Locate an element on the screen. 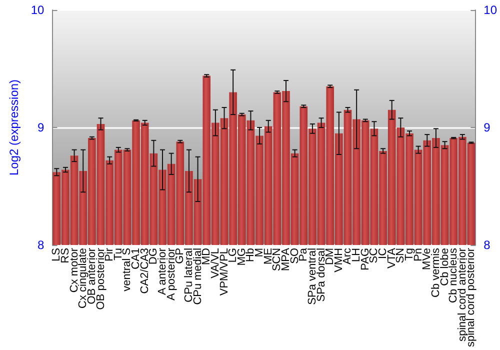 The height and width of the screenshot is (350, 500). x-tick-label: A posterior is located at coordinates (171, 274).